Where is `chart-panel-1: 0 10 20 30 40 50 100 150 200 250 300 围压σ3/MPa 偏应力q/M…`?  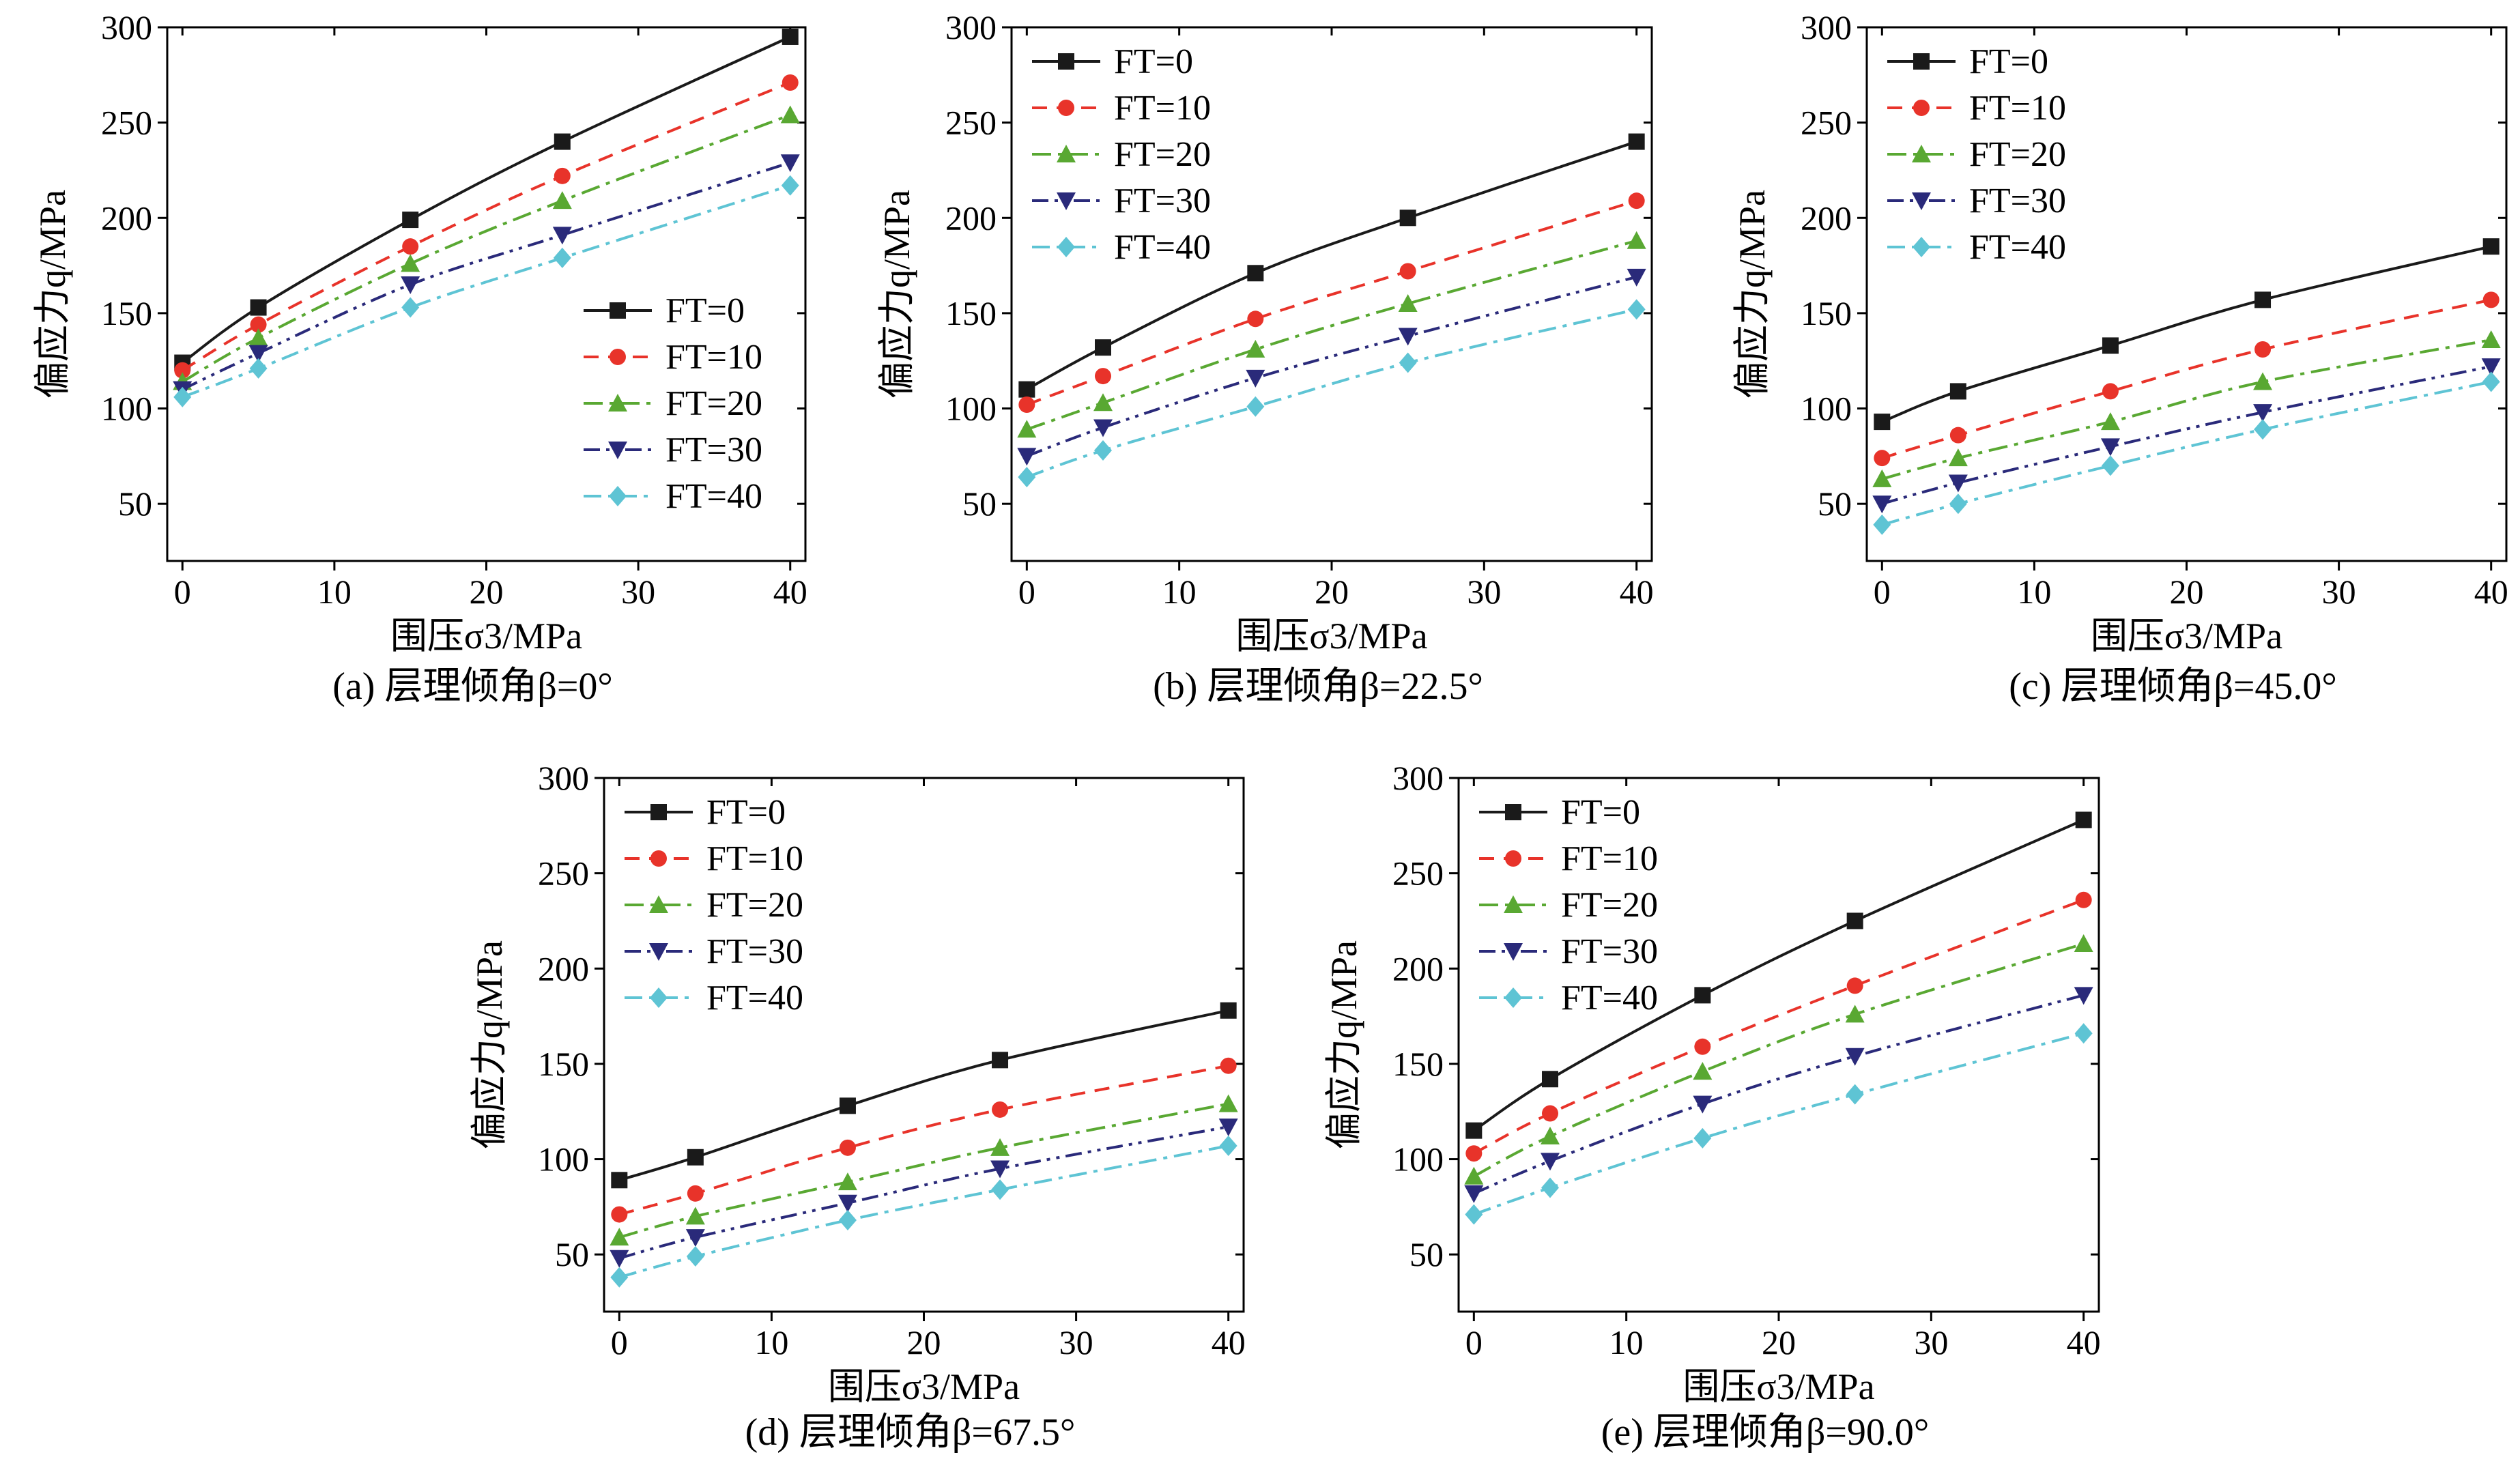 chart-panel-1: 0 10 20 30 40 50 100 150 200 250 300 围压σ3/MPa 偏应力q/M… is located at coordinates (1265, 358).